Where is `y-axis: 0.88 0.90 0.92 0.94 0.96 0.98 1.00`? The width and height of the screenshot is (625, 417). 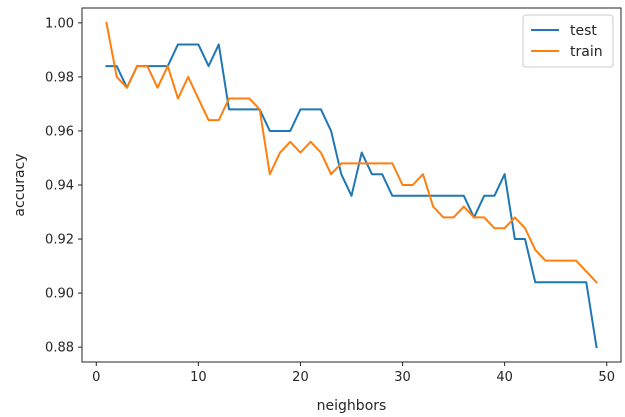 y-axis: 0.88 0.90 0.92 0.94 0.96 0.98 1.00 is located at coordinates (63, 186).